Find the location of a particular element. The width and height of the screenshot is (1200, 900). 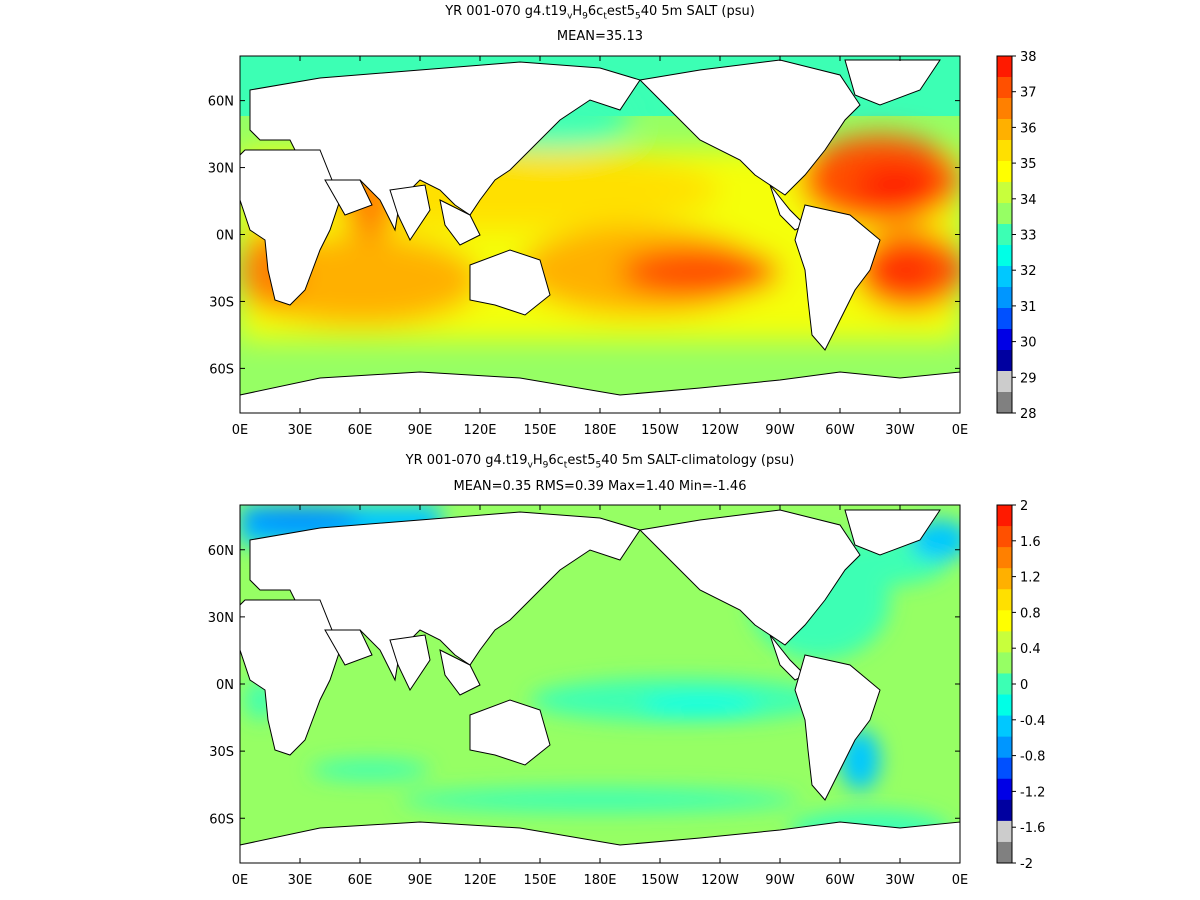

colorbar-label: 35 is located at coordinates (1028, 164).